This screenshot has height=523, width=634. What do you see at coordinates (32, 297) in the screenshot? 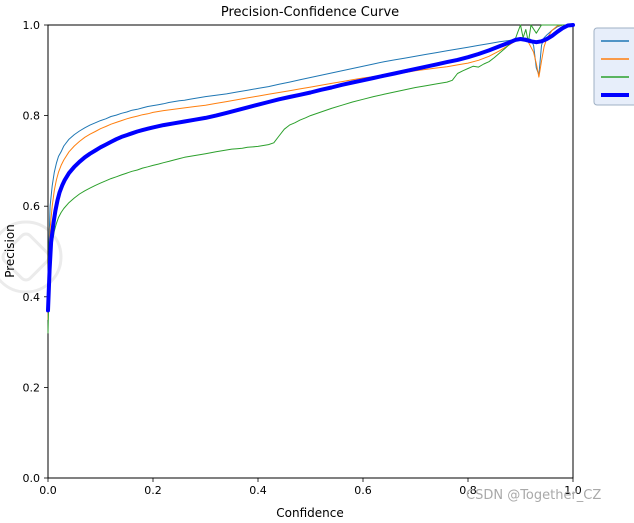
I see `y-tick-label: 0.4` at bounding box center [32, 297].